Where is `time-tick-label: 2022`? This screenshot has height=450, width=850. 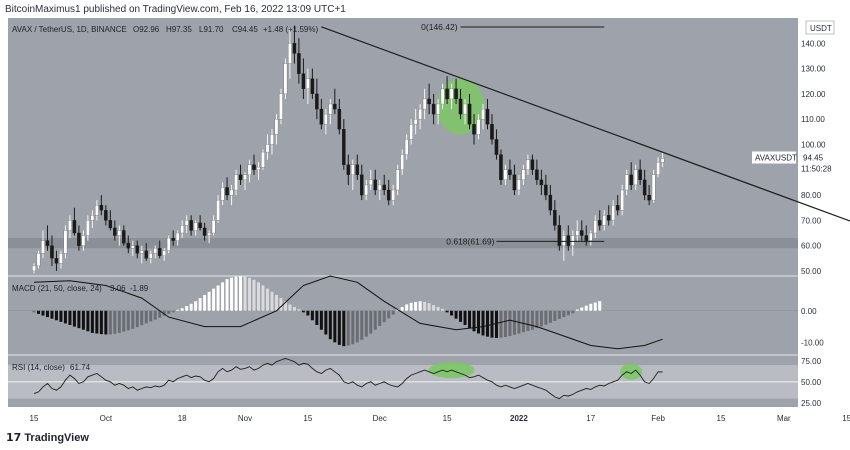
time-tick-label: 2022 is located at coordinates (519, 418).